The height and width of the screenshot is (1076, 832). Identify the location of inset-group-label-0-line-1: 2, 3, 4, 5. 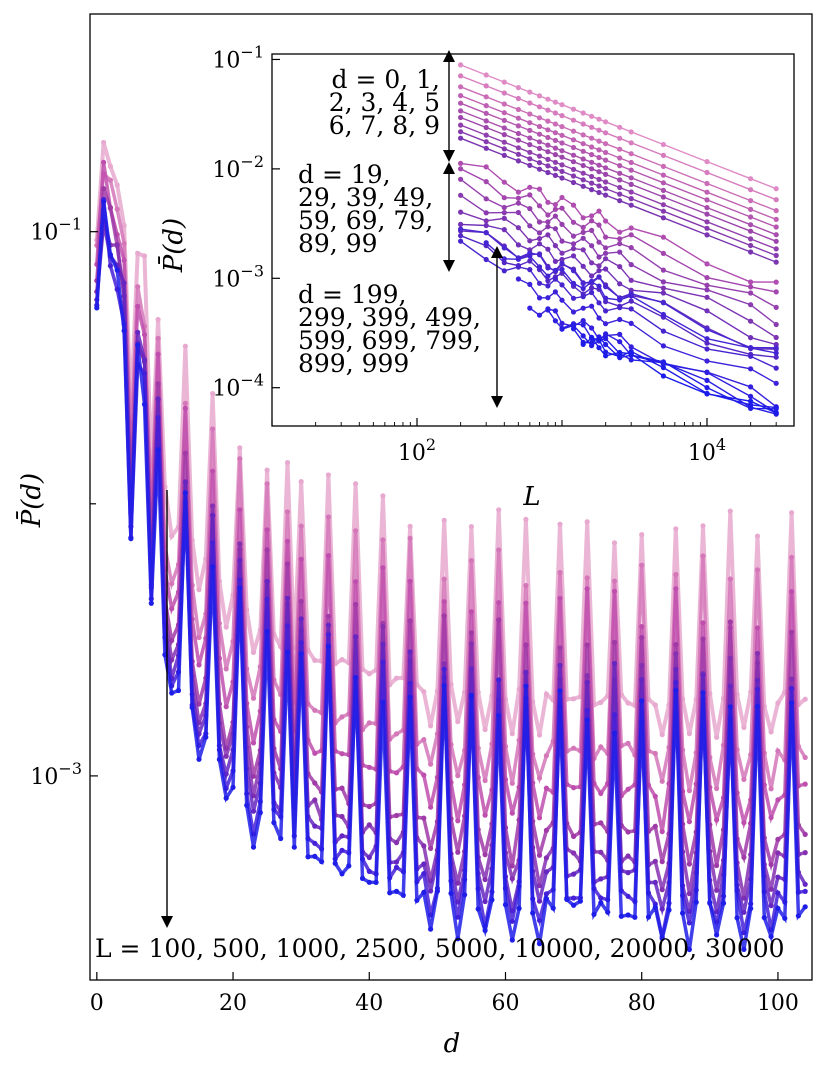
(384, 102).